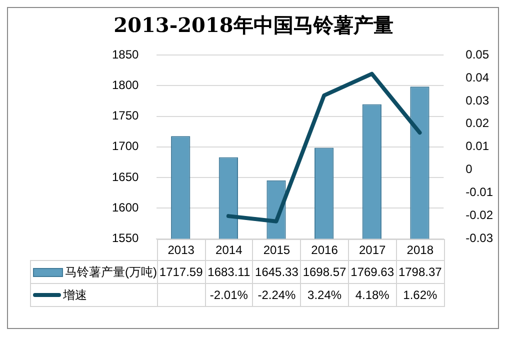 The image size is (507, 341). I want to click on y2-tick-label: 0, so click(469, 169).